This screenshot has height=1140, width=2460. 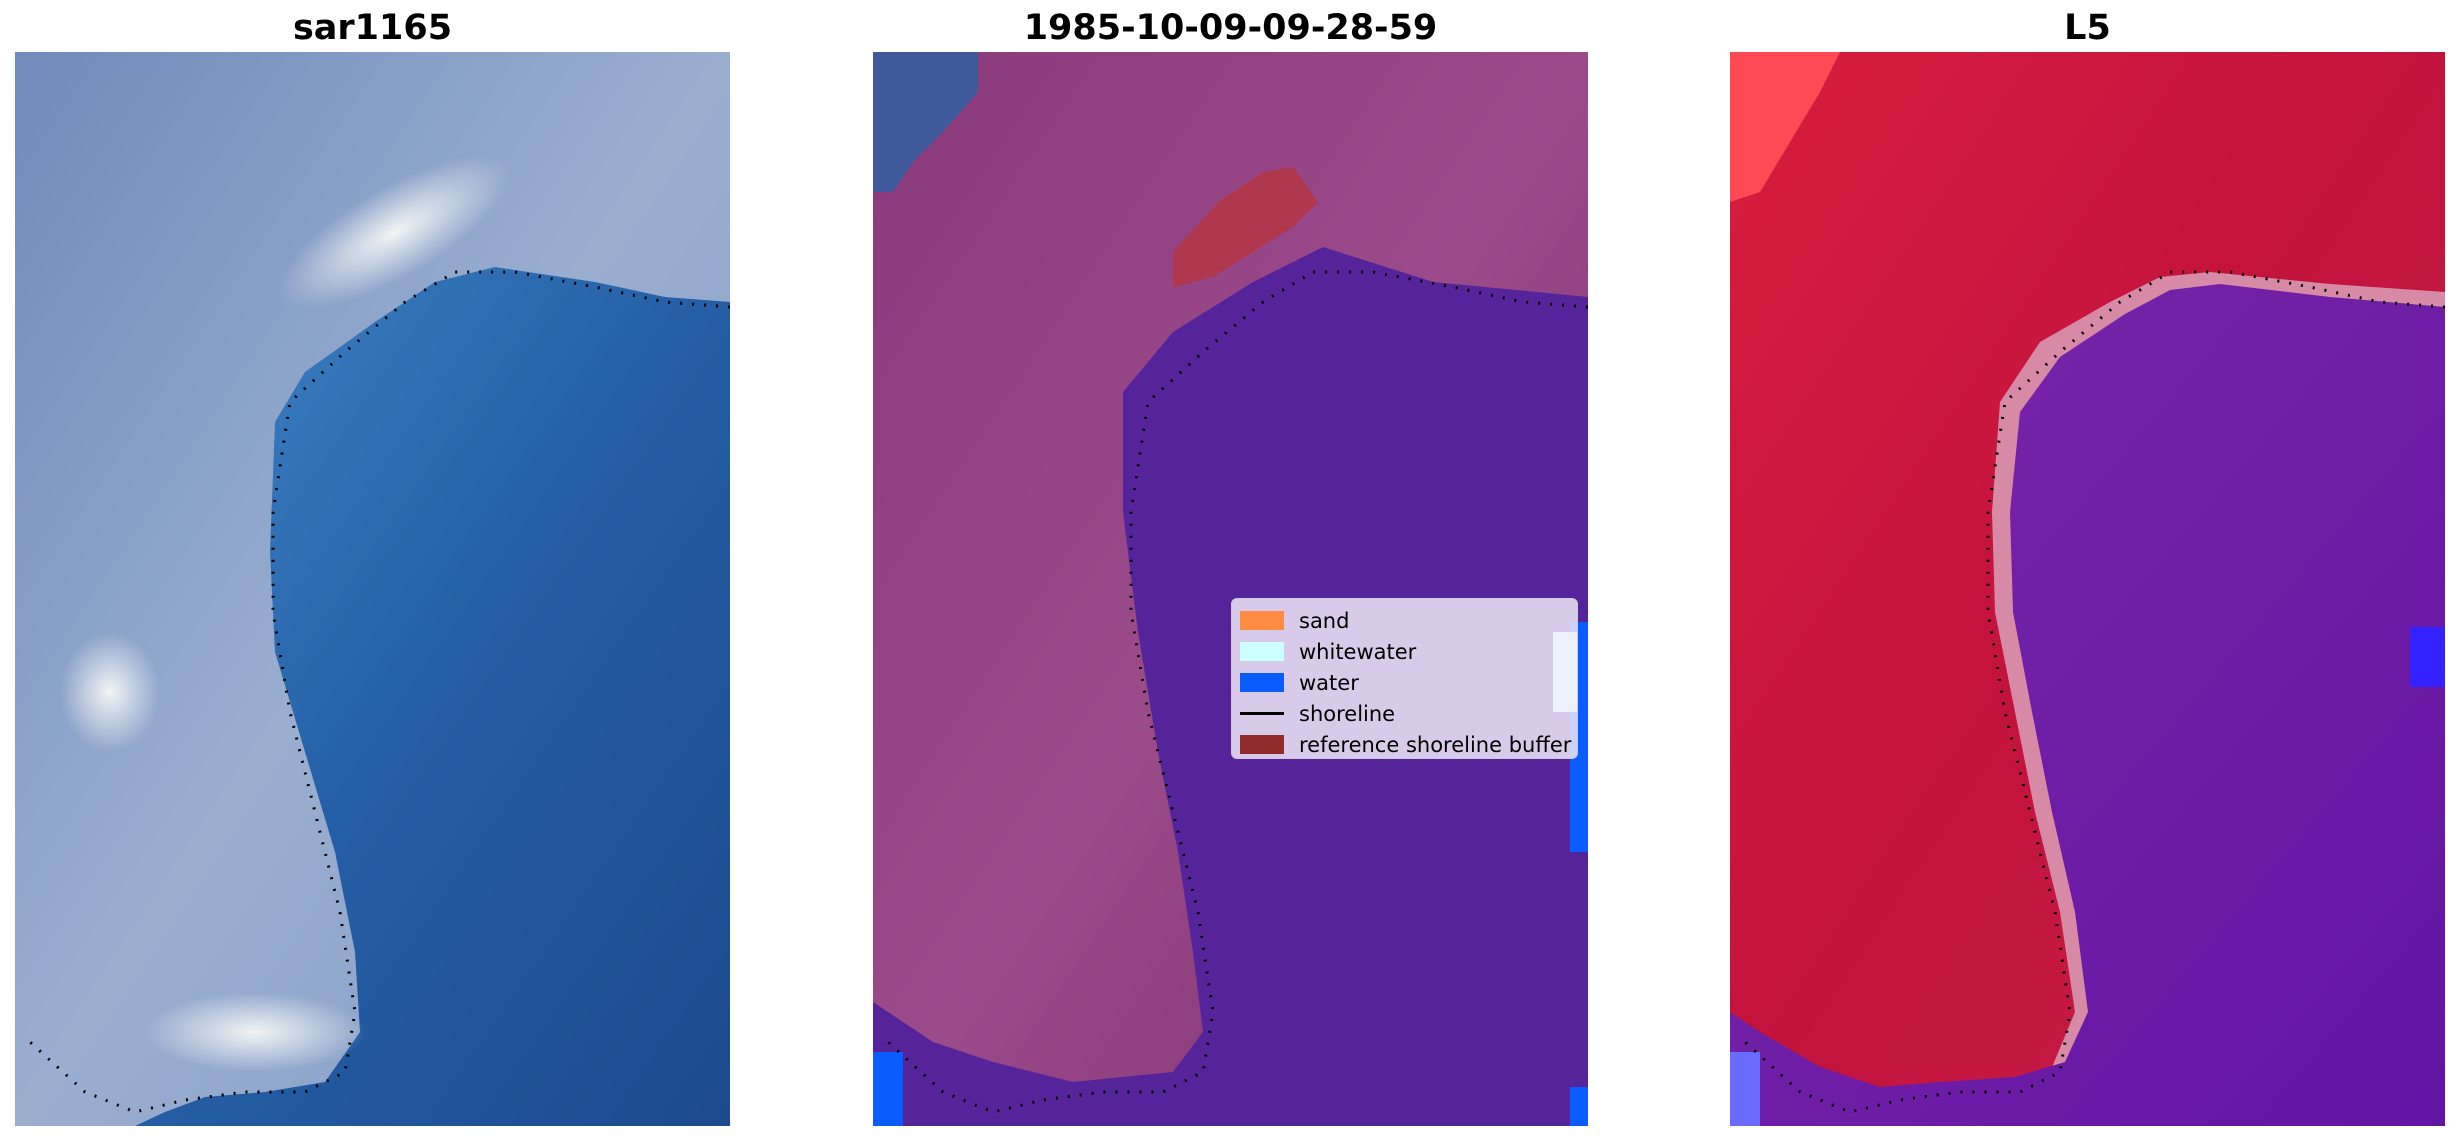 I want to click on water-swatch, so click(x=1262, y=682).